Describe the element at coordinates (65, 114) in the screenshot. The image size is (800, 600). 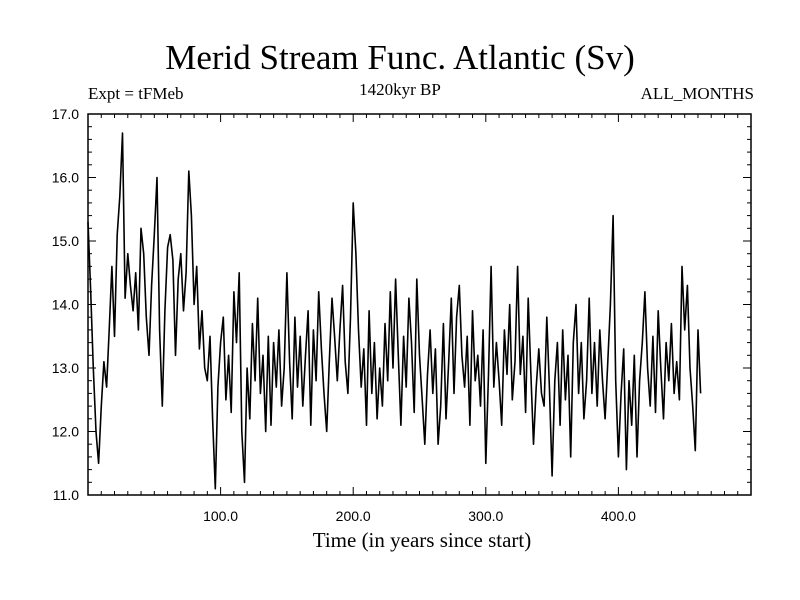
I see `y-tick-label: 17.0` at that location.